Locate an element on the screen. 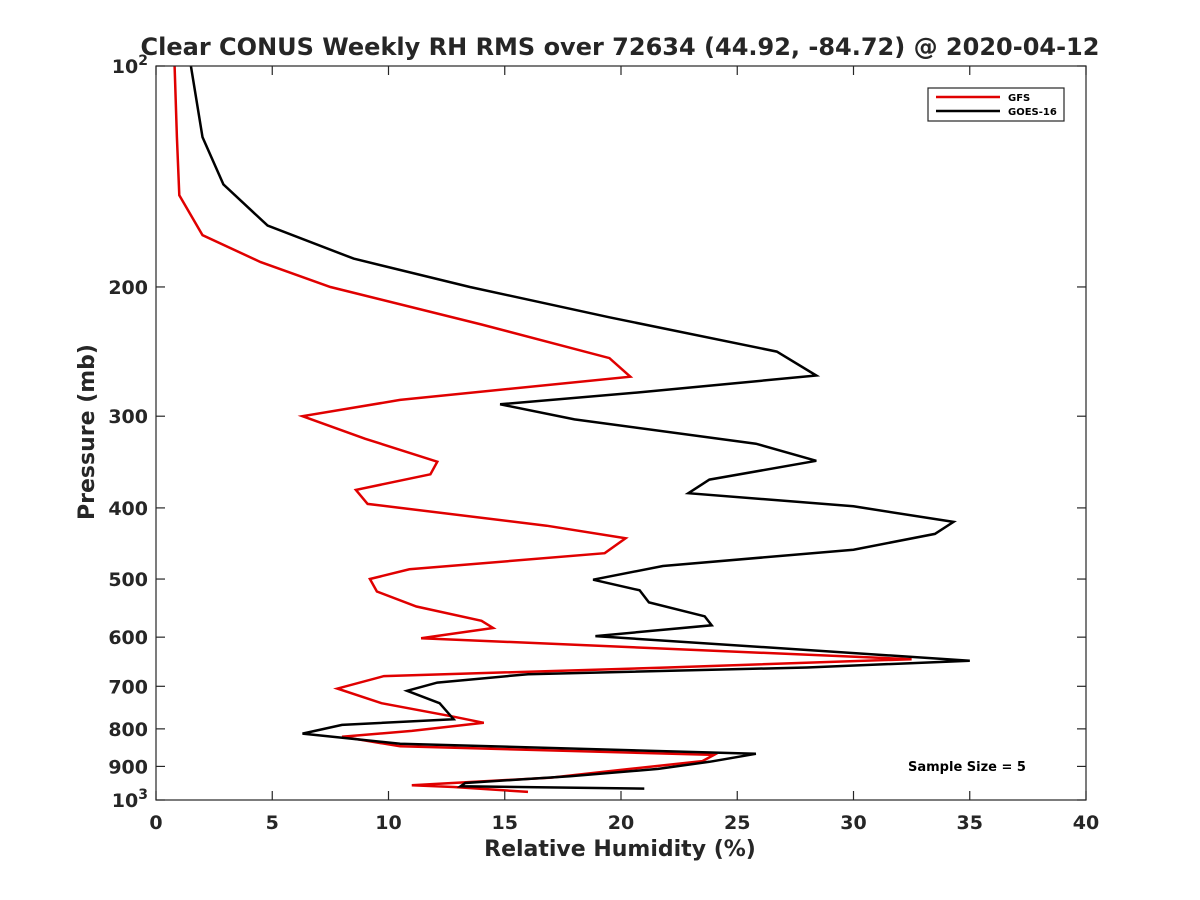 The width and height of the screenshot is (1200, 900). x-tick-label: 35 is located at coordinates (970, 823).